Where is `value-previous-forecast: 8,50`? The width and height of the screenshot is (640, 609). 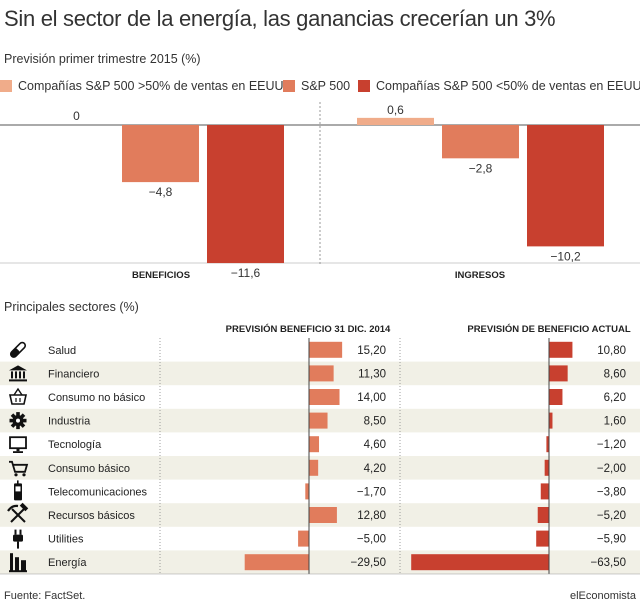
value-previous-forecast: 8,50 is located at coordinates (375, 422).